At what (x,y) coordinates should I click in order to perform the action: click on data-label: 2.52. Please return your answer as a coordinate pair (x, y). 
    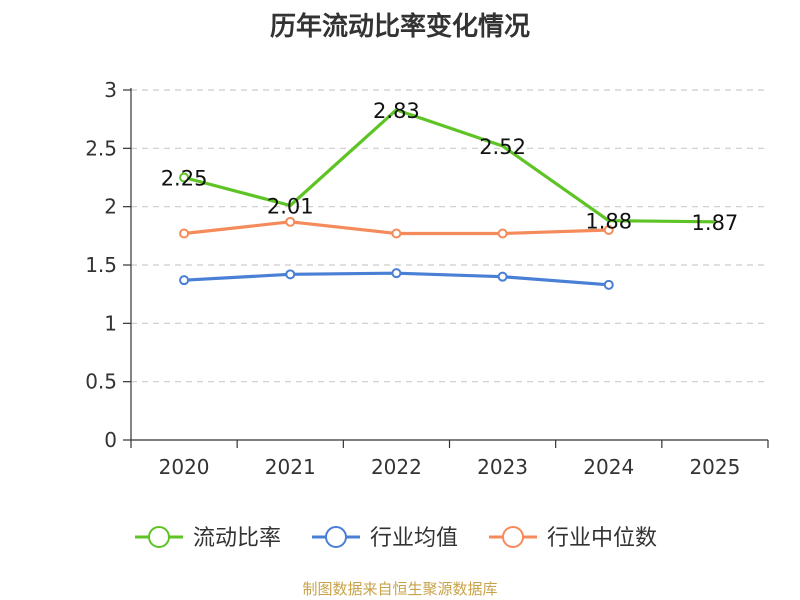
    Looking at the image, I should click on (502, 147).